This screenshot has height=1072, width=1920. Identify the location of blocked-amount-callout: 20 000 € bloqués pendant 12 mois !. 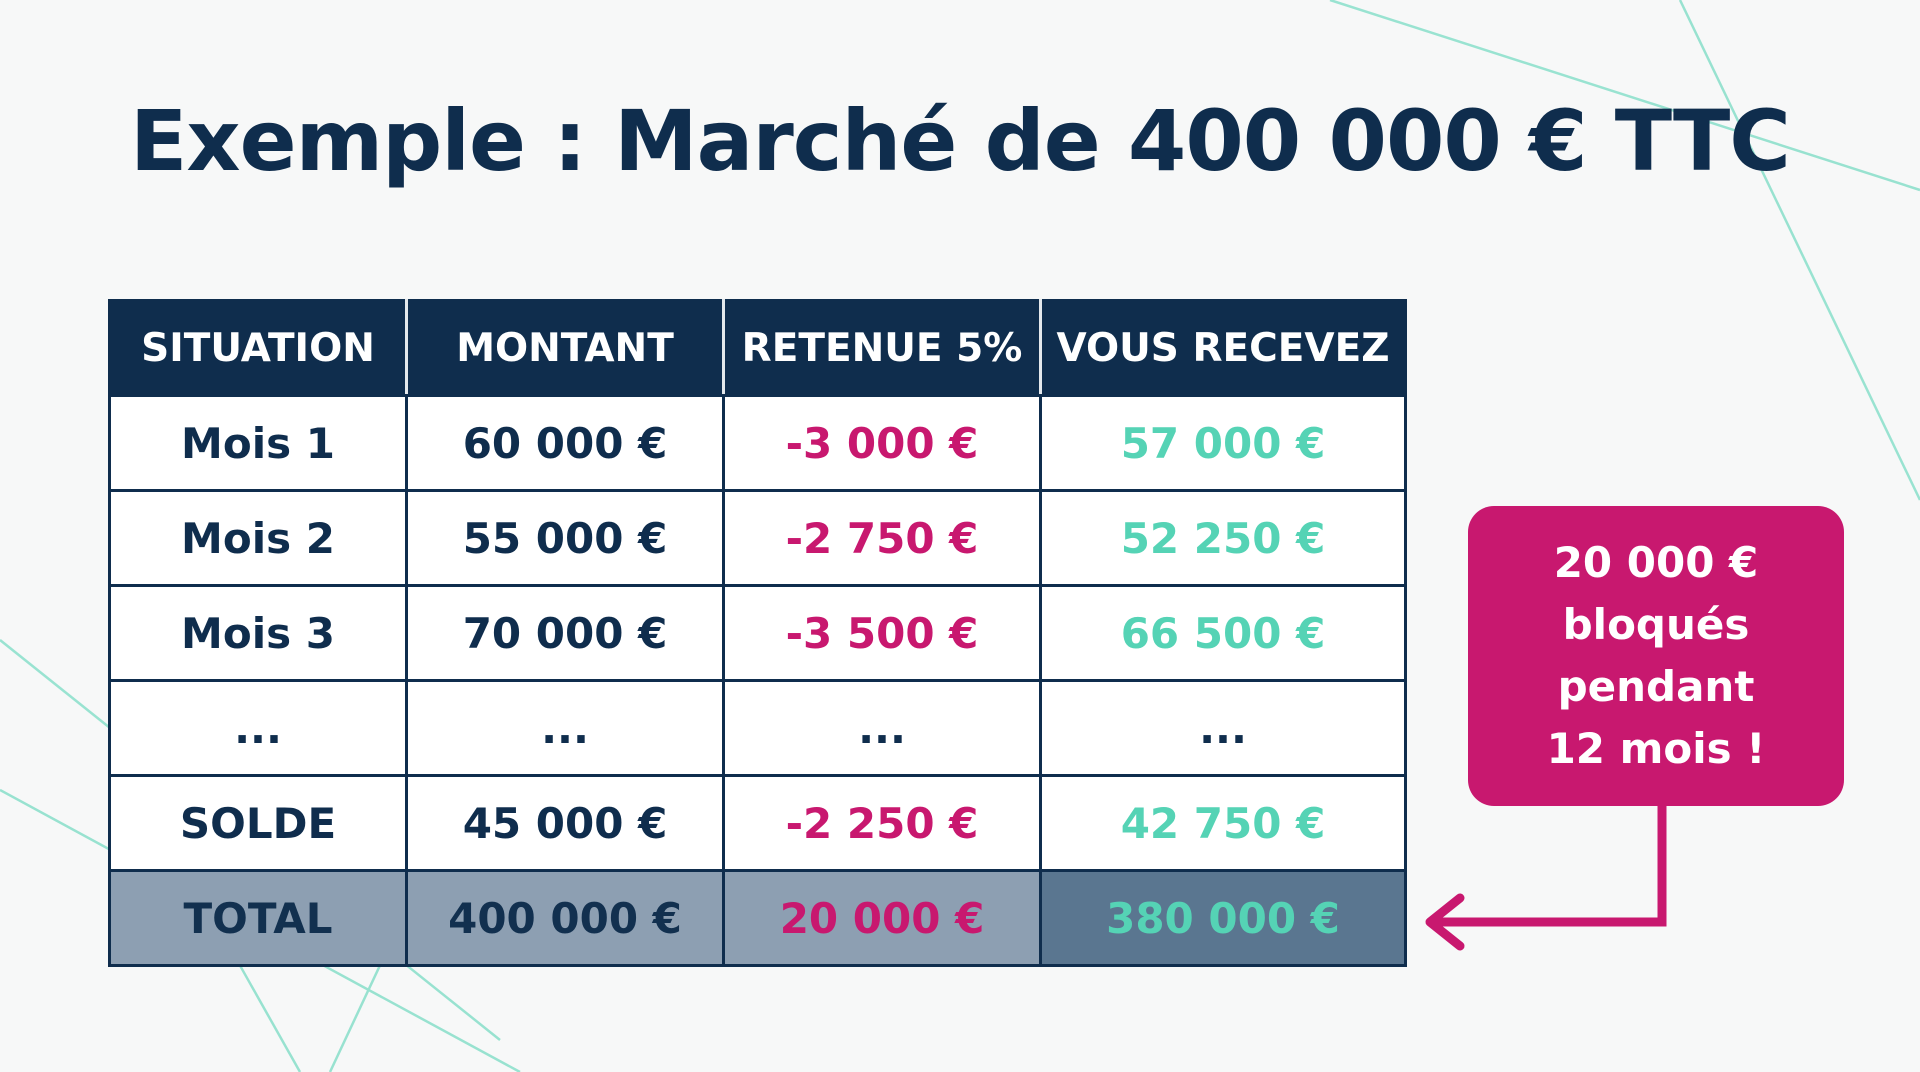
(1656, 656).